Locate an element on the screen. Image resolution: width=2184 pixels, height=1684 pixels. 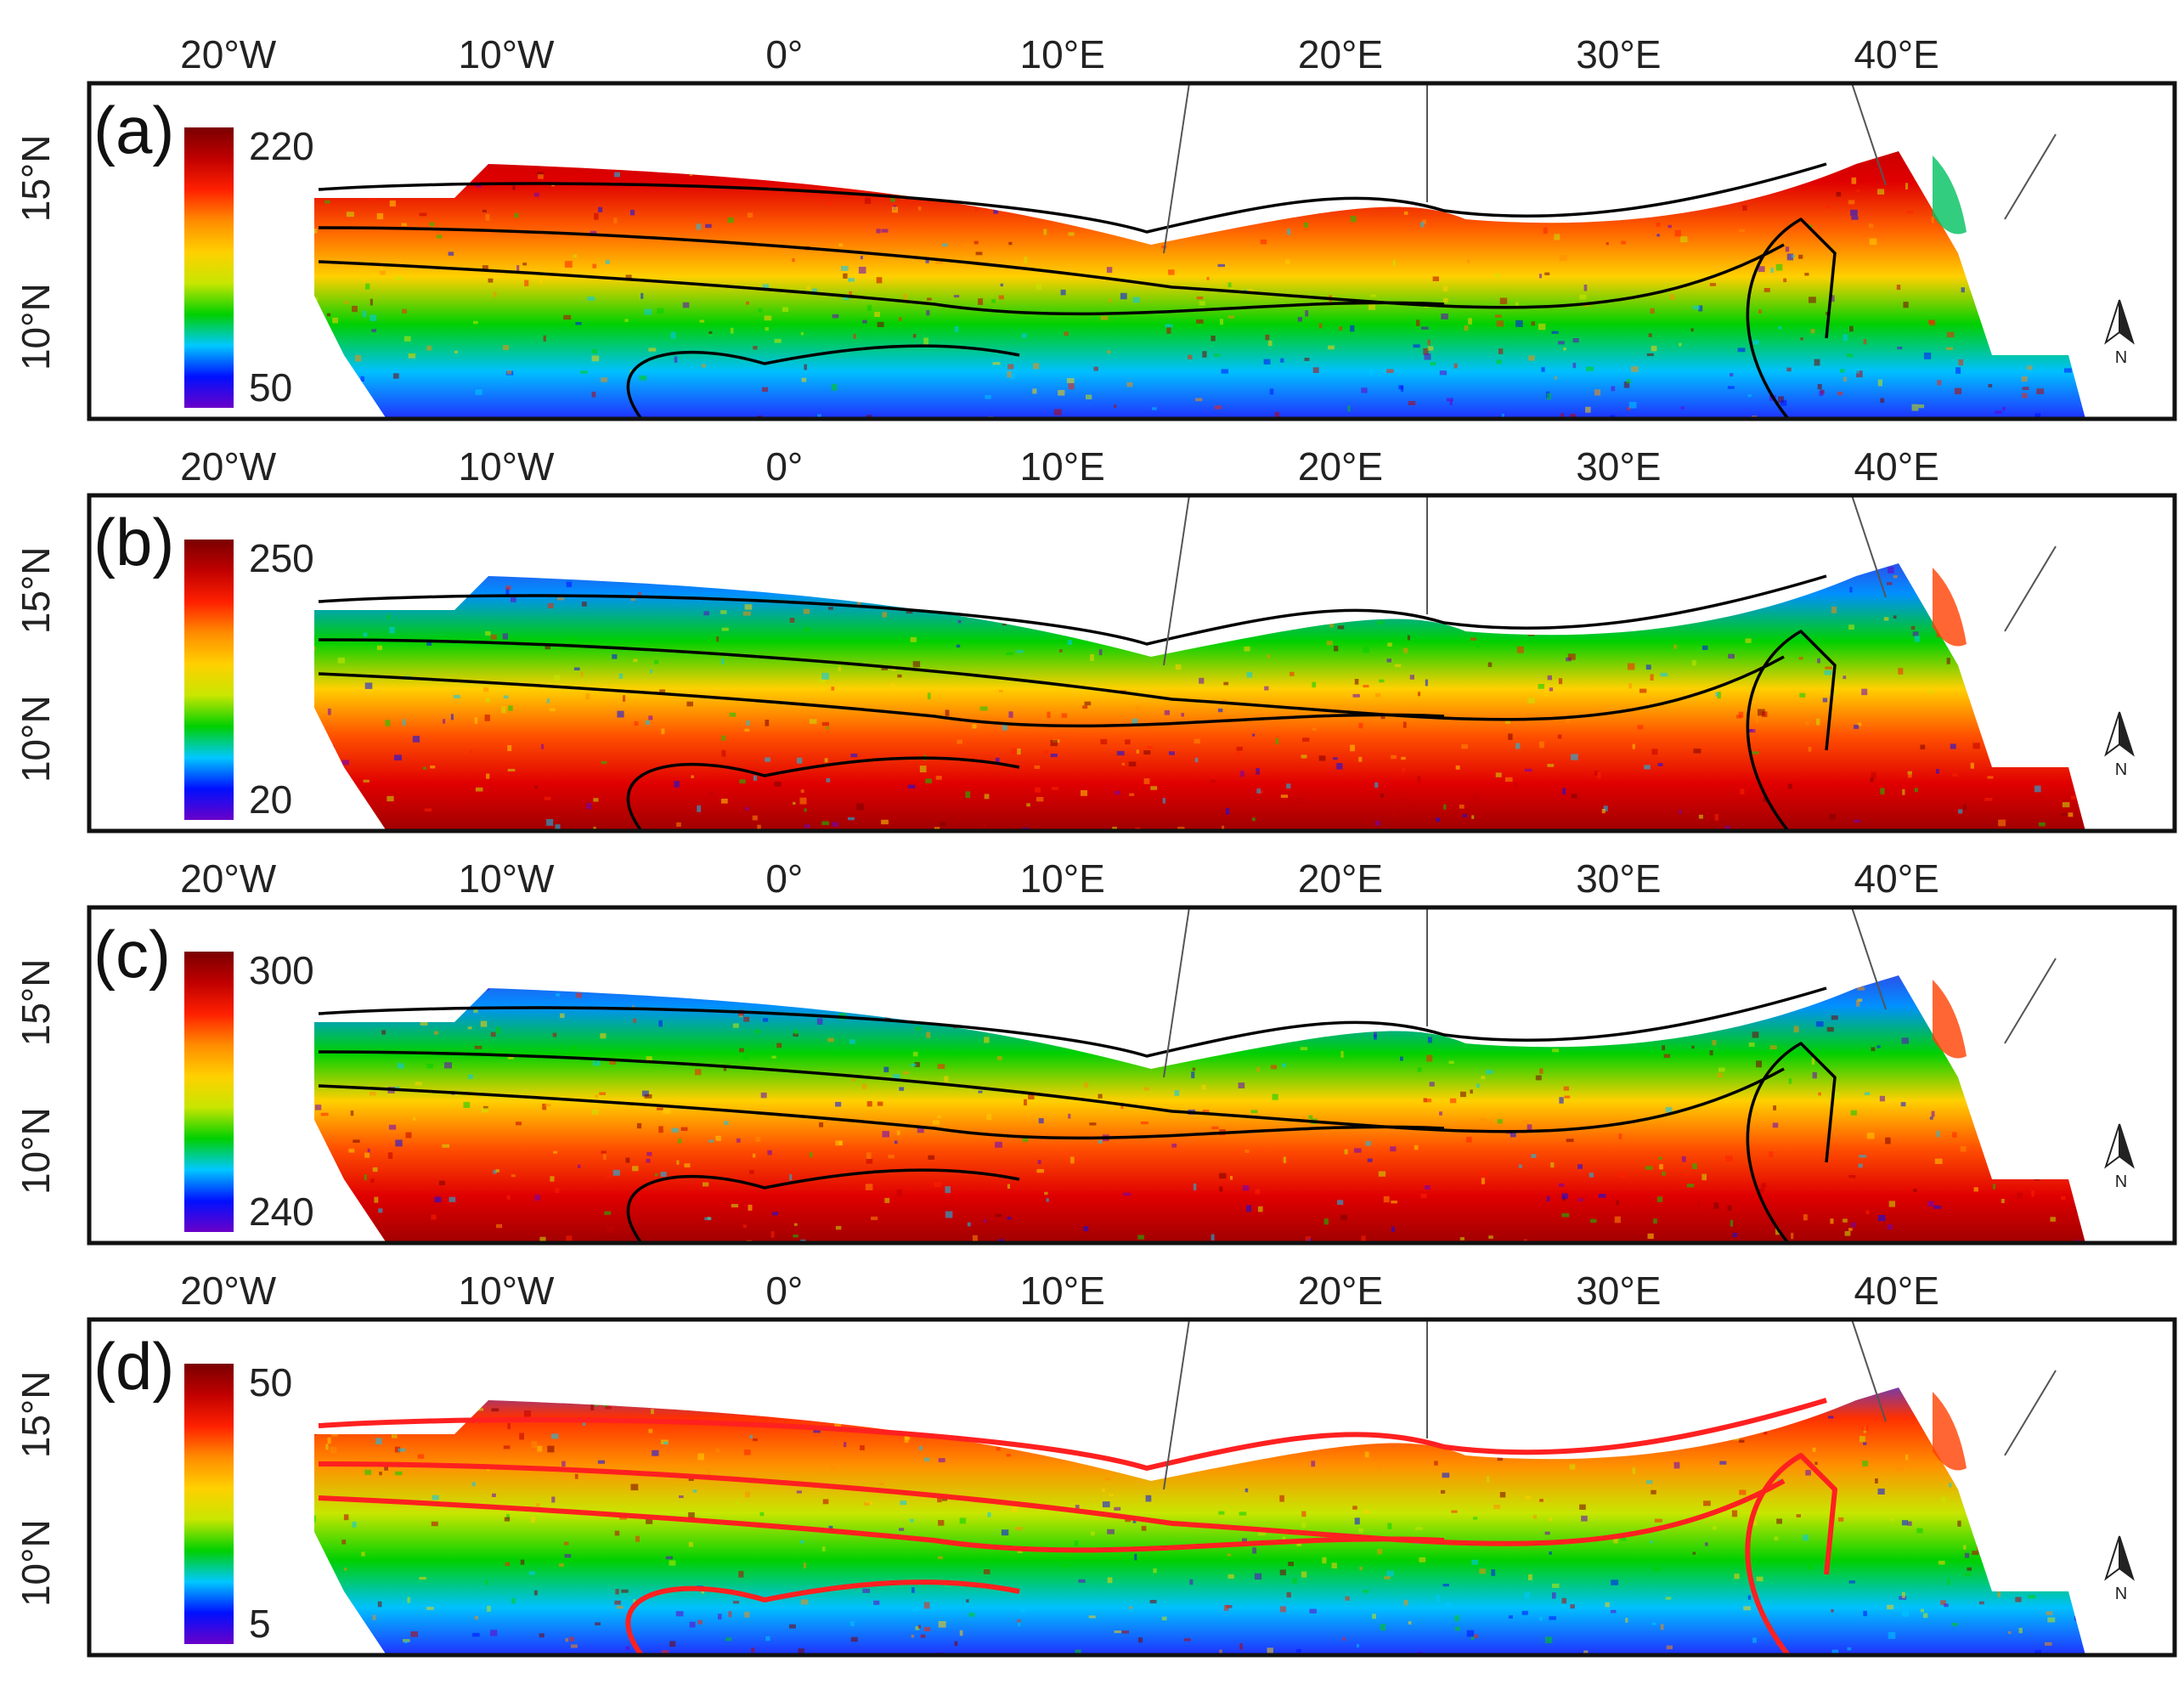
colorbar-min-label: 5 is located at coordinates (260, 1624).